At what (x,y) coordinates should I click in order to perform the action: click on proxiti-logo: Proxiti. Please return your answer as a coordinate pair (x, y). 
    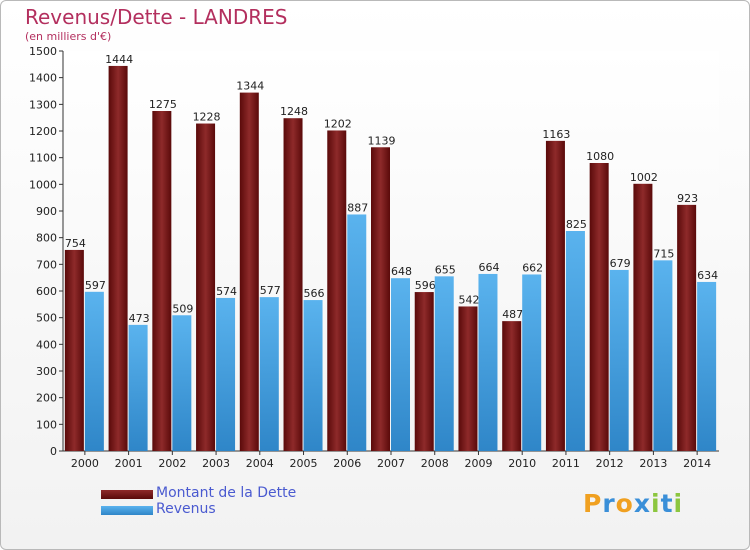
    Looking at the image, I should click on (633, 503).